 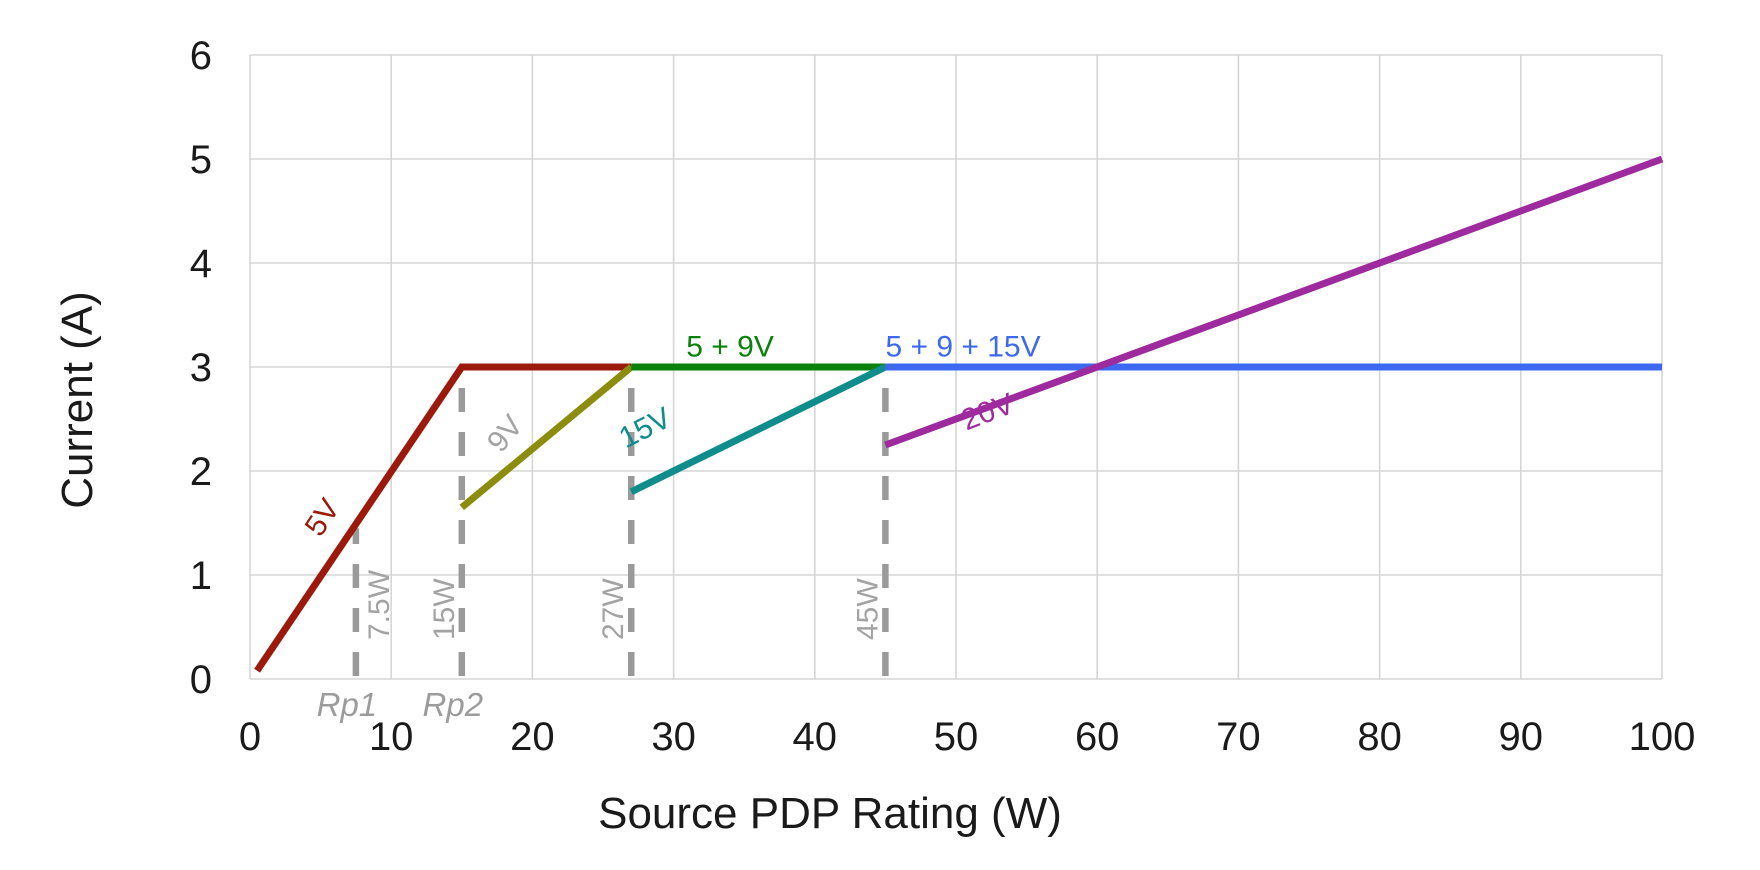 What do you see at coordinates (201, 680) in the screenshot?
I see `y-tick-label-0: 0` at bounding box center [201, 680].